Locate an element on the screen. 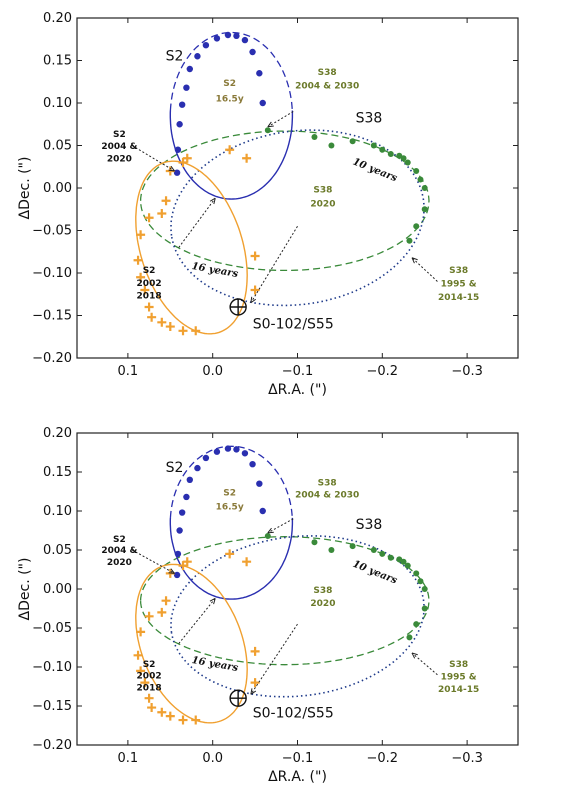  s55-label: S0-102/S55 is located at coordinates (293, 324).